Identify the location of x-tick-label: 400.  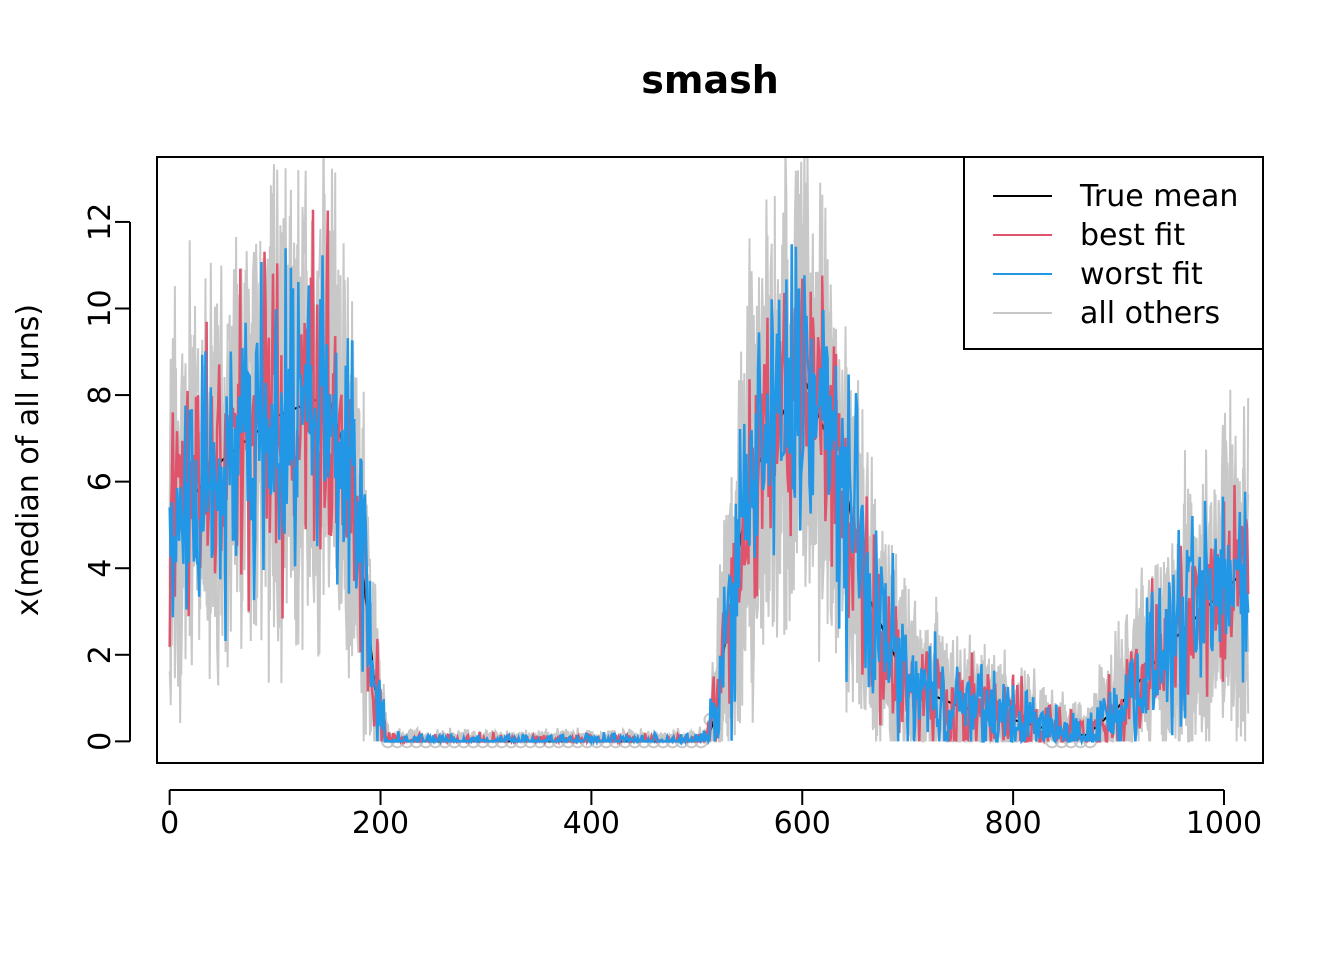
(591, 823).